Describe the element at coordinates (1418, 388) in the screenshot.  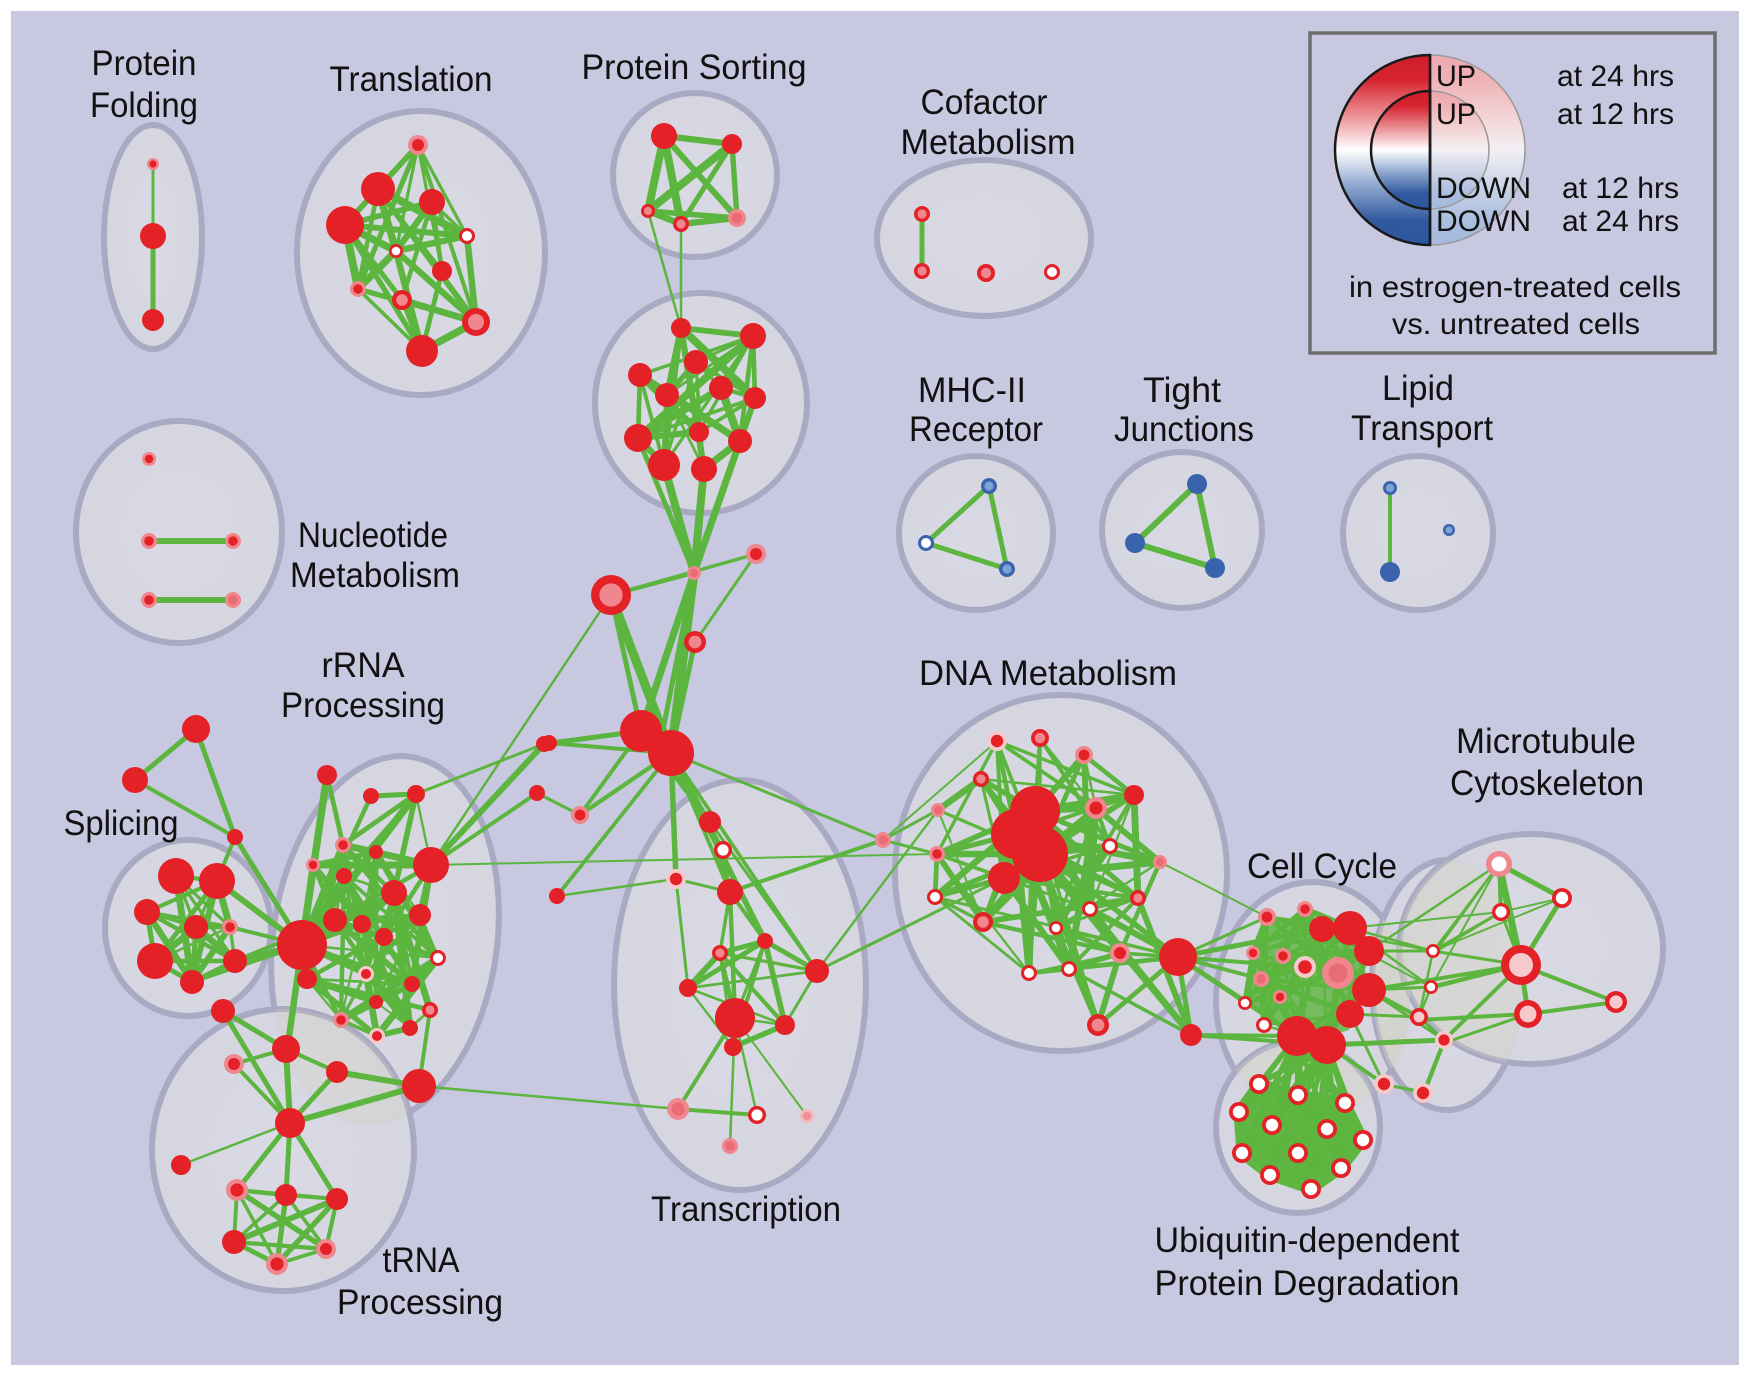
I see `svg-text: Lipid` at that location.